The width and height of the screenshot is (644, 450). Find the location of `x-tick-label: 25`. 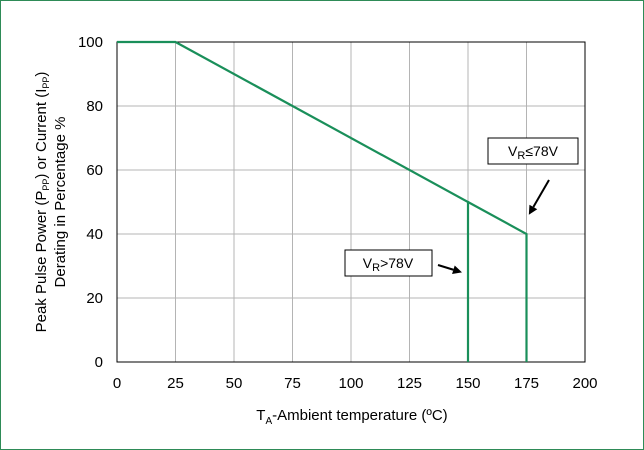

x-tick-label: 25 is located at coordinates (175, 383).